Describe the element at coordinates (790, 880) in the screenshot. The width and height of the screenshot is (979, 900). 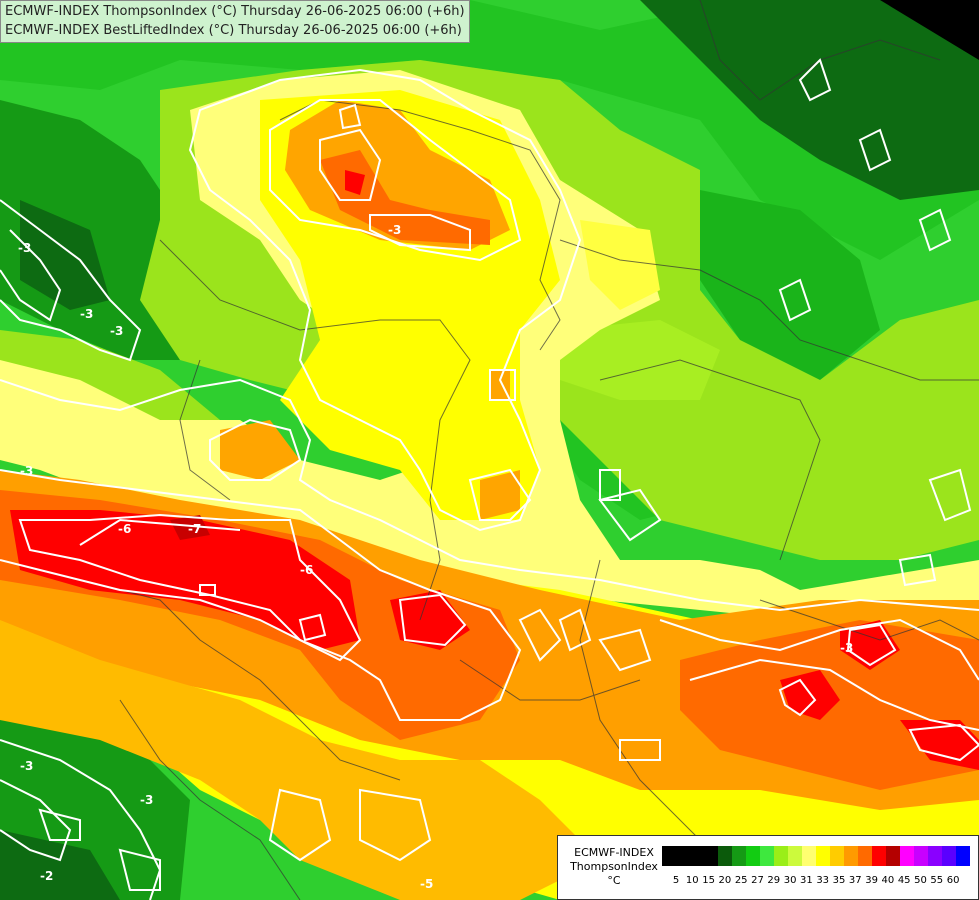
I see `legend-tick-label: 30` at that location.